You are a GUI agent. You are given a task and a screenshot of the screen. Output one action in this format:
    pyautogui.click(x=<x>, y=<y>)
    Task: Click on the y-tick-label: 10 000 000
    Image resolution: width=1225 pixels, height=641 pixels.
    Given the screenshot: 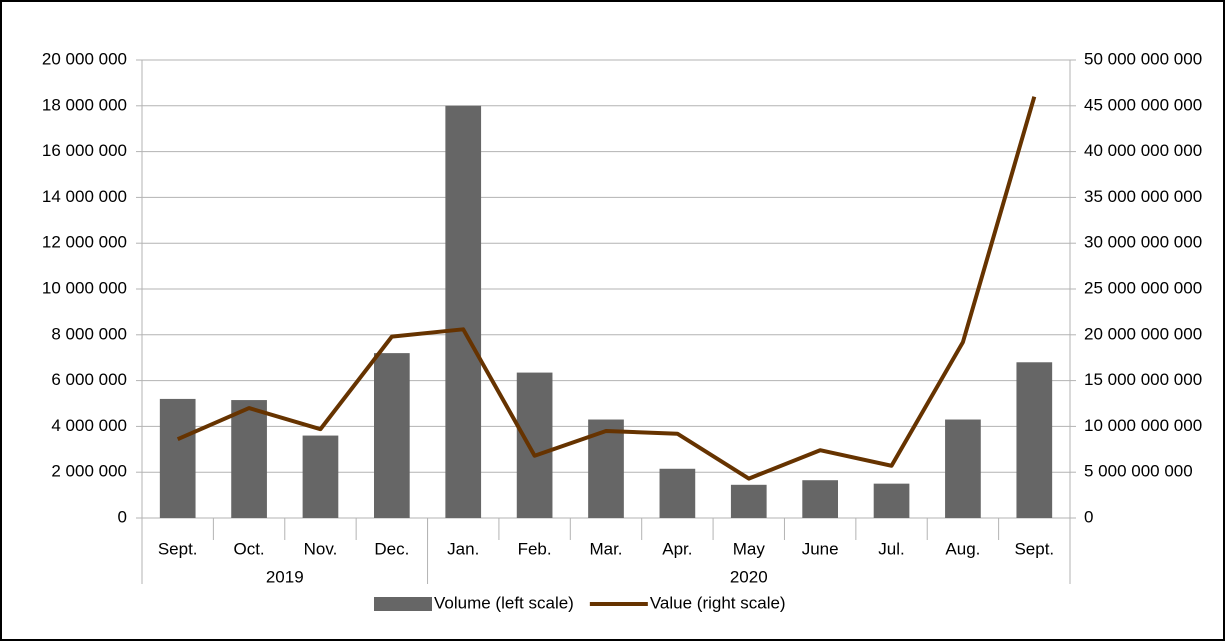 What is the action you would take?
    pyautogui.click(x=84, y=287)
    